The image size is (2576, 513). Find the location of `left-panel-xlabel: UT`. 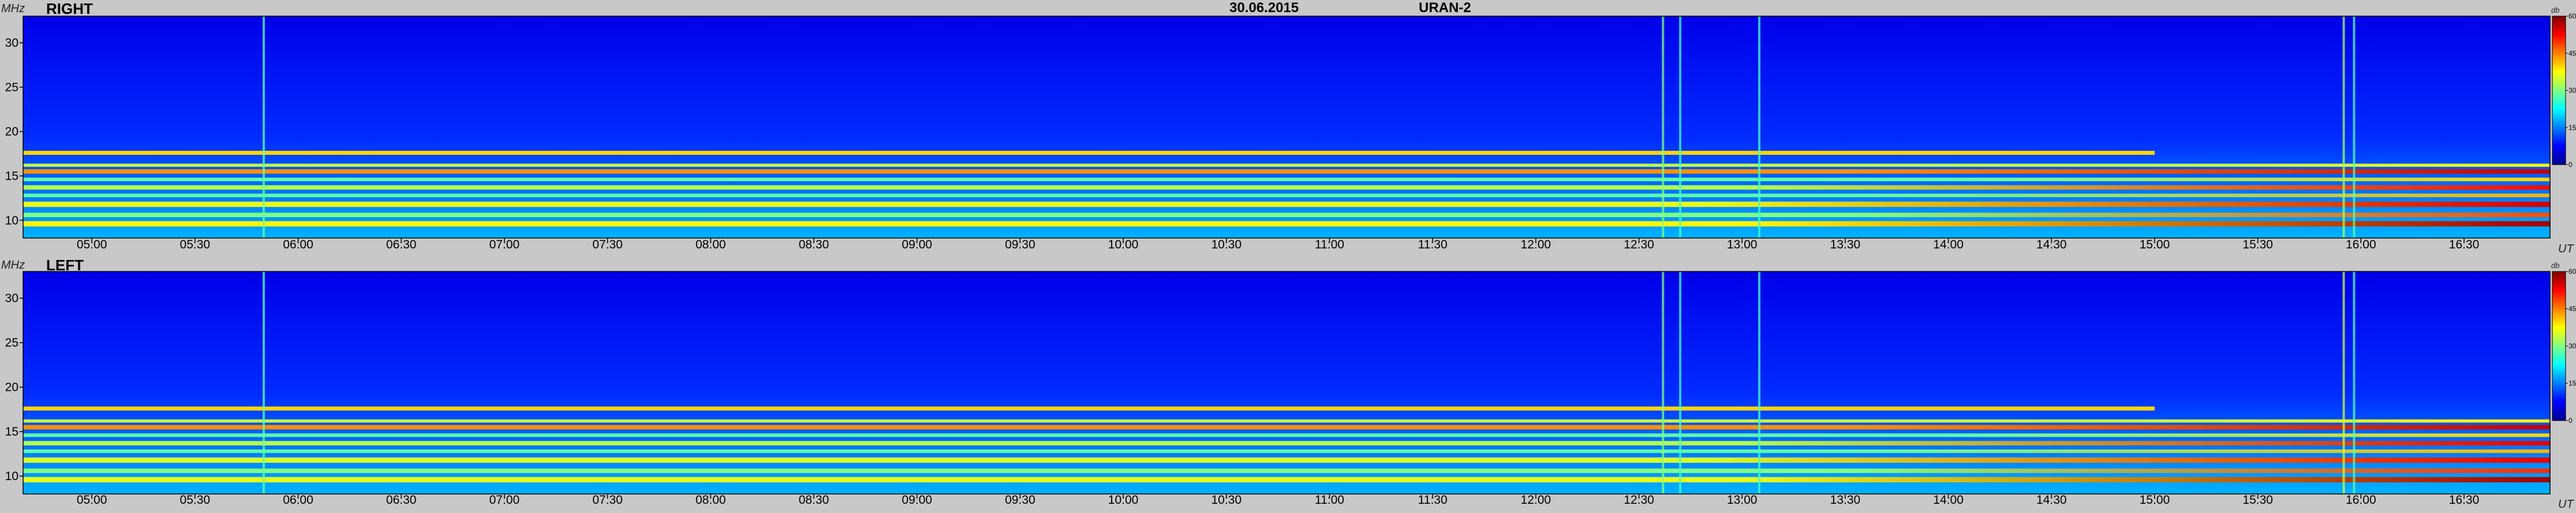

left-panel-xlabel: UT is located at coordinates (2566, 504).